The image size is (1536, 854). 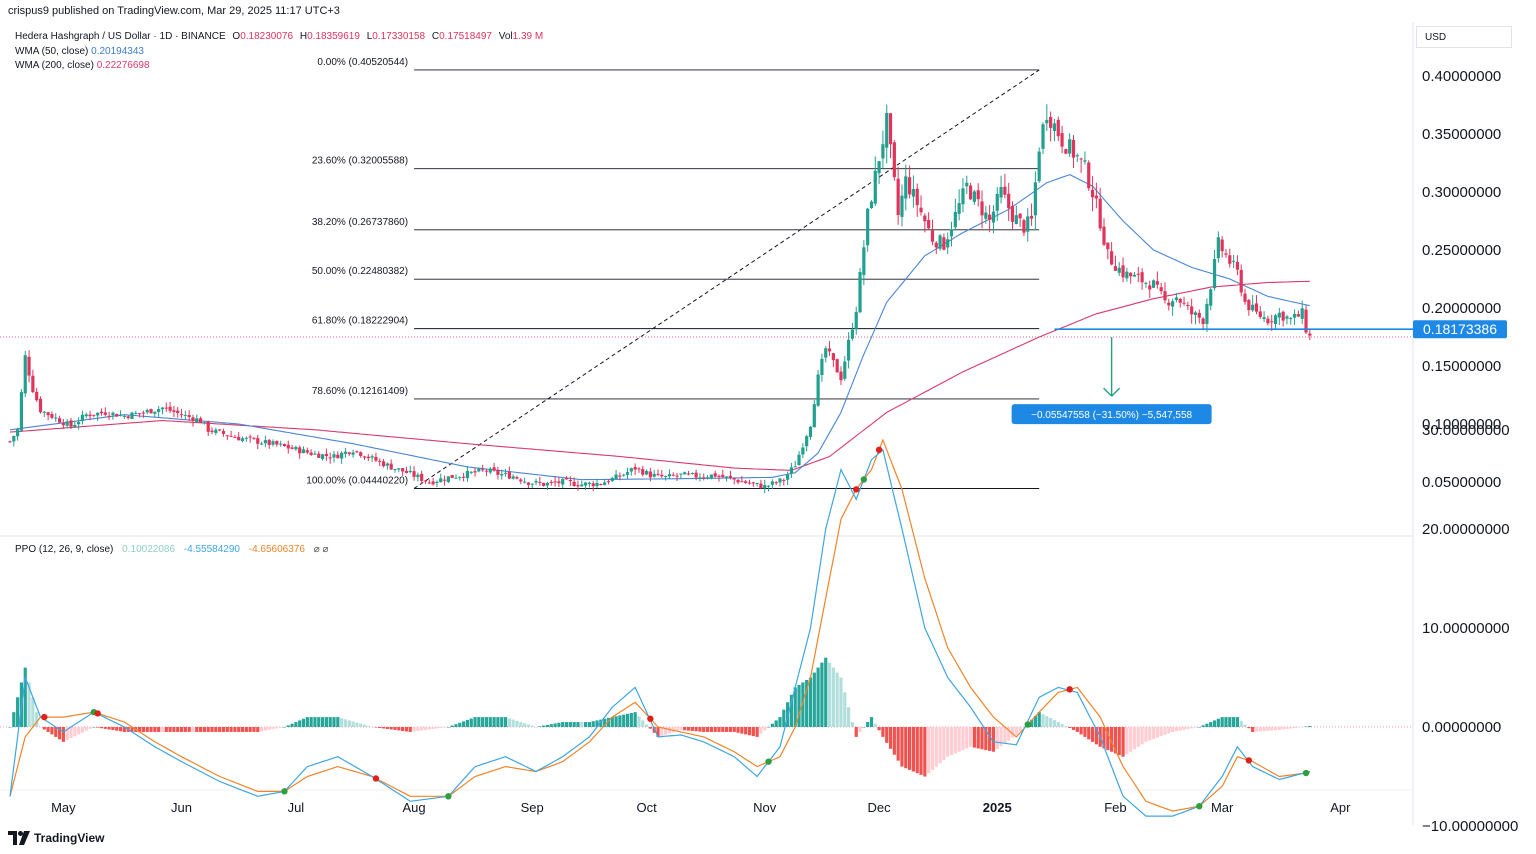 What do you see at coordinates (279, 52) in the screenshot?
I see `wma50-legend: WMA (50, close) 0.20194343` at bounding box center [279, 52].